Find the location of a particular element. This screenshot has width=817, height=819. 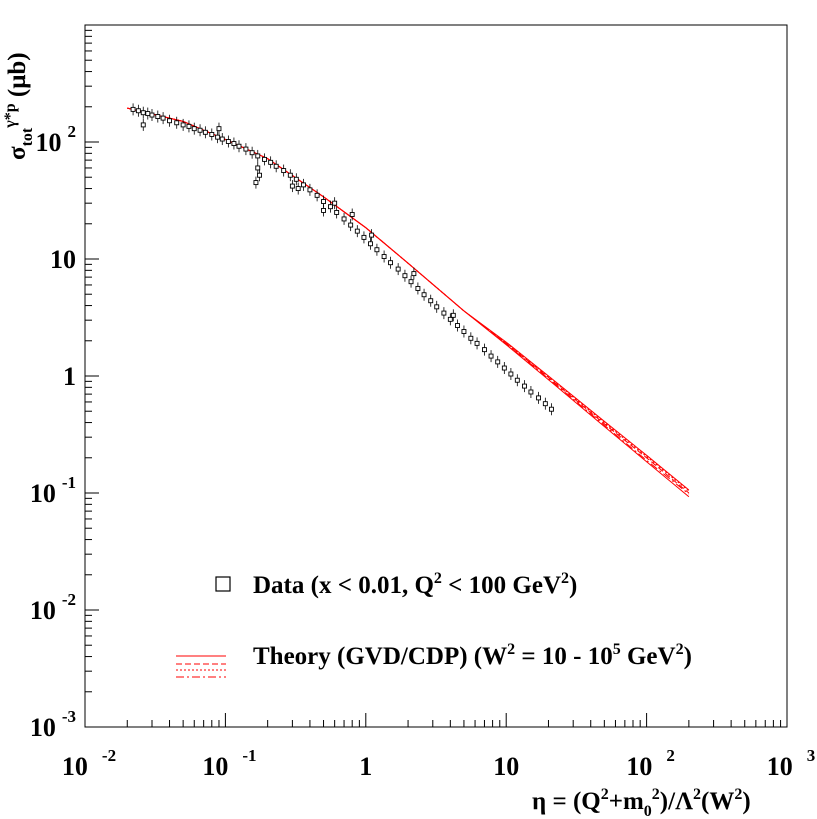

x-tick-label: 10 3 is located at coordinates (791, 763).